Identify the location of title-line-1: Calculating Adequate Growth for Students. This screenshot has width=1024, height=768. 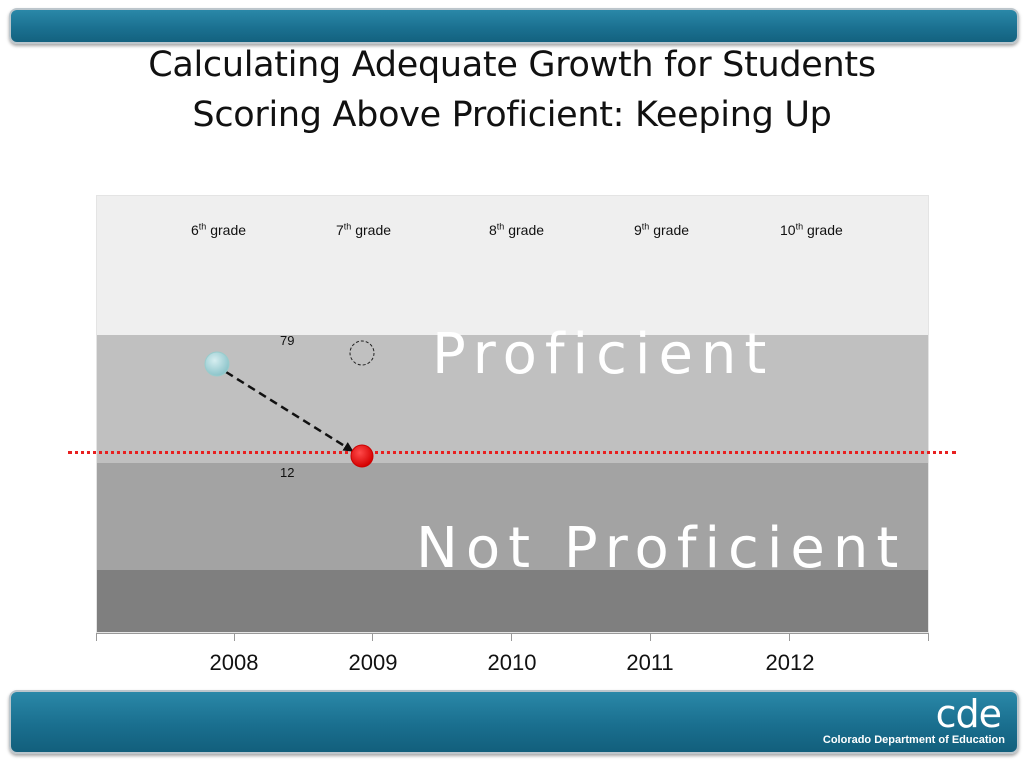
(512, 65).